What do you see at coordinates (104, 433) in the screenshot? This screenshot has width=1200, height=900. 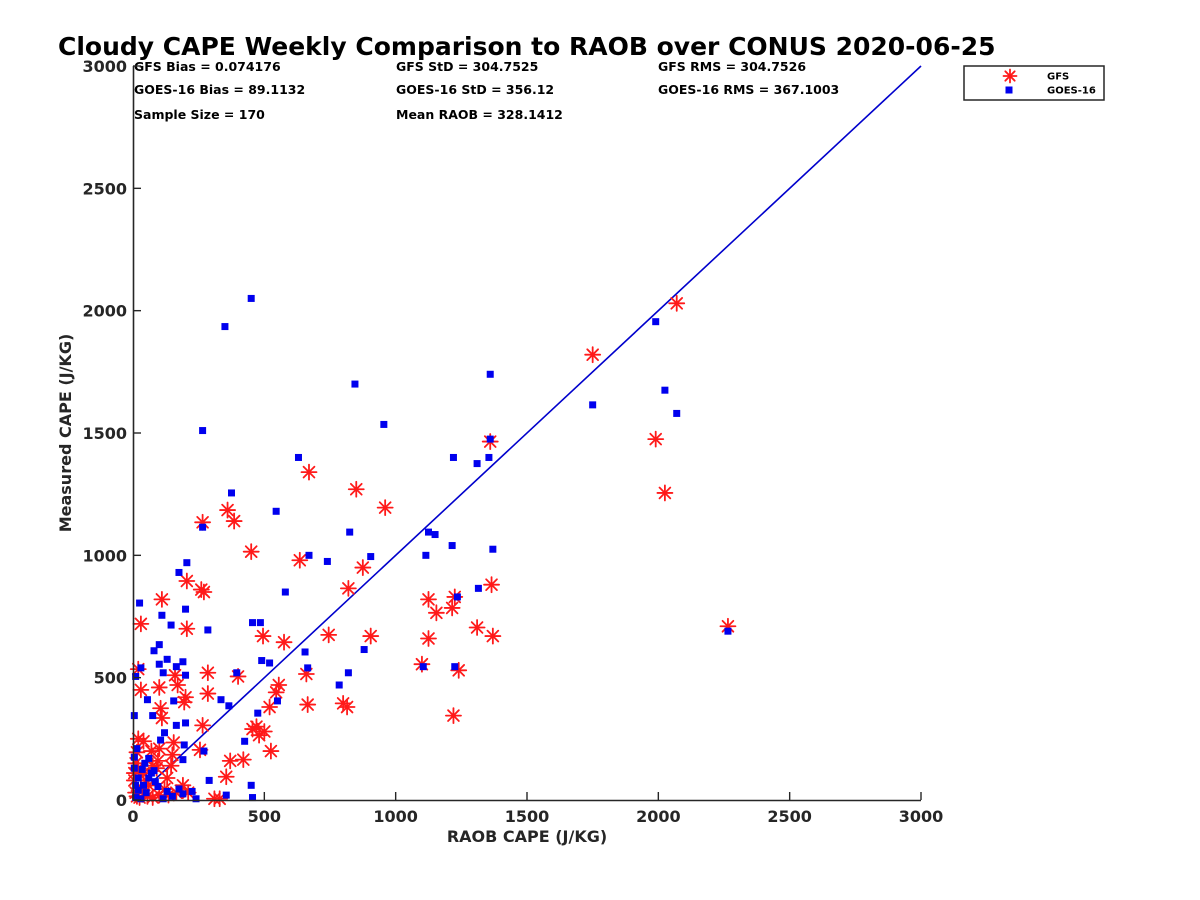 I see `y-tick-label: 1500` at bounding box center [104, 433].